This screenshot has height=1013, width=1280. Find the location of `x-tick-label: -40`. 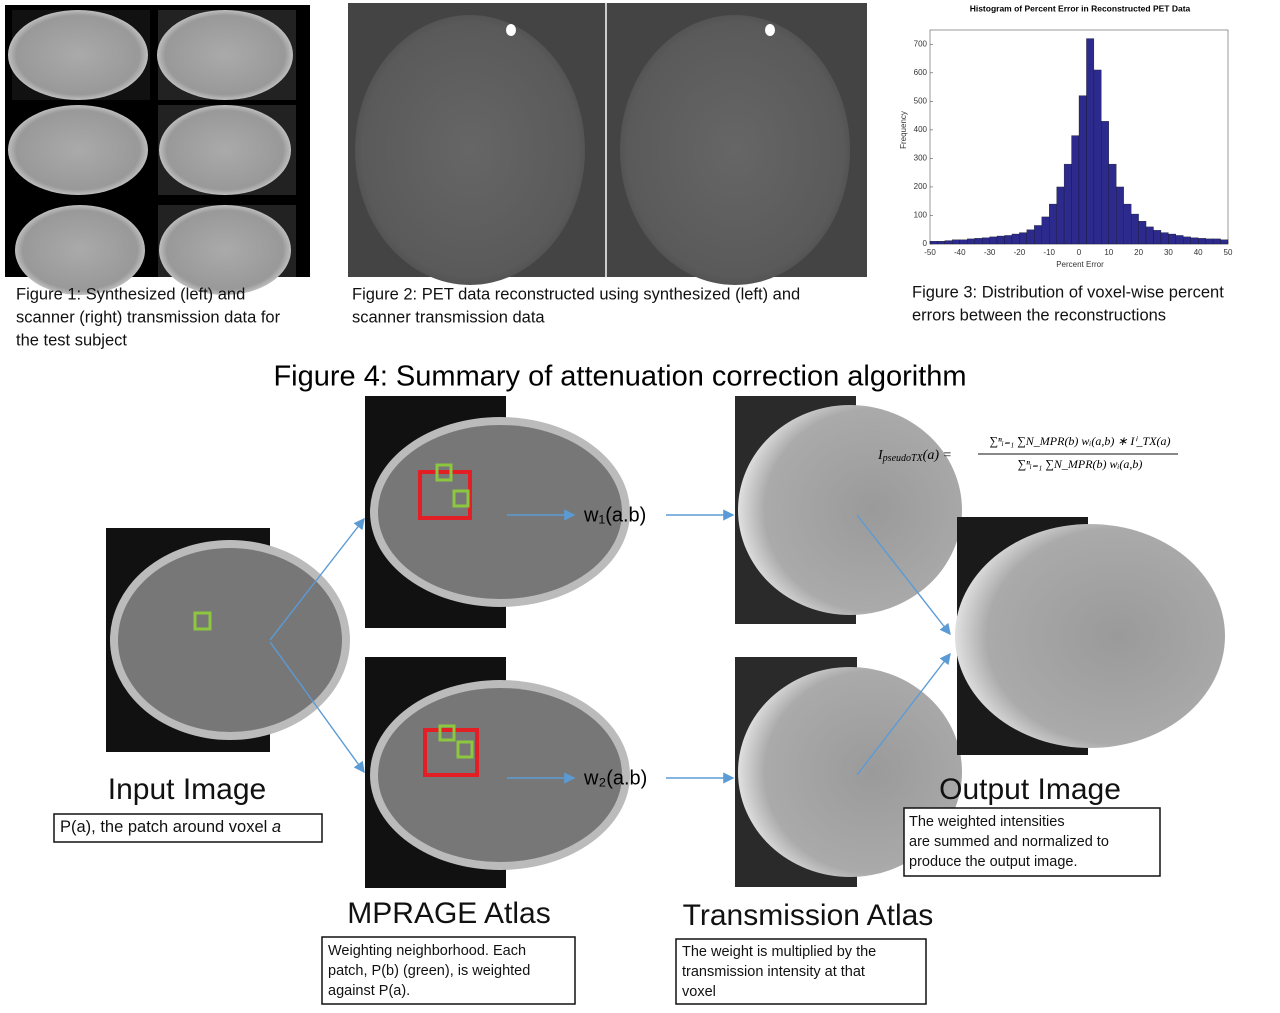

x-tick-label: -40 is located at coordinates (960, 252).